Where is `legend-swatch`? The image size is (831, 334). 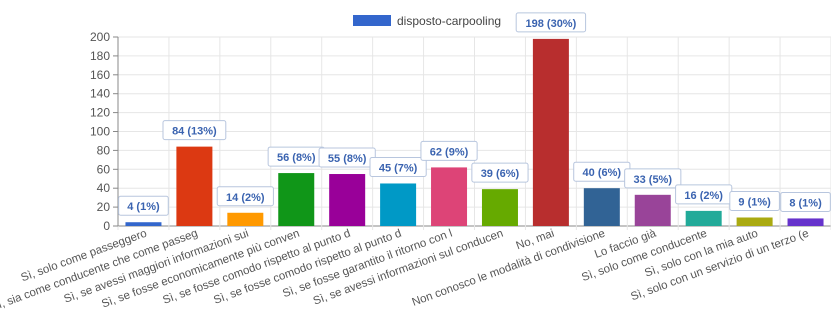 legend-swatch is located at coordinates (372, 20).